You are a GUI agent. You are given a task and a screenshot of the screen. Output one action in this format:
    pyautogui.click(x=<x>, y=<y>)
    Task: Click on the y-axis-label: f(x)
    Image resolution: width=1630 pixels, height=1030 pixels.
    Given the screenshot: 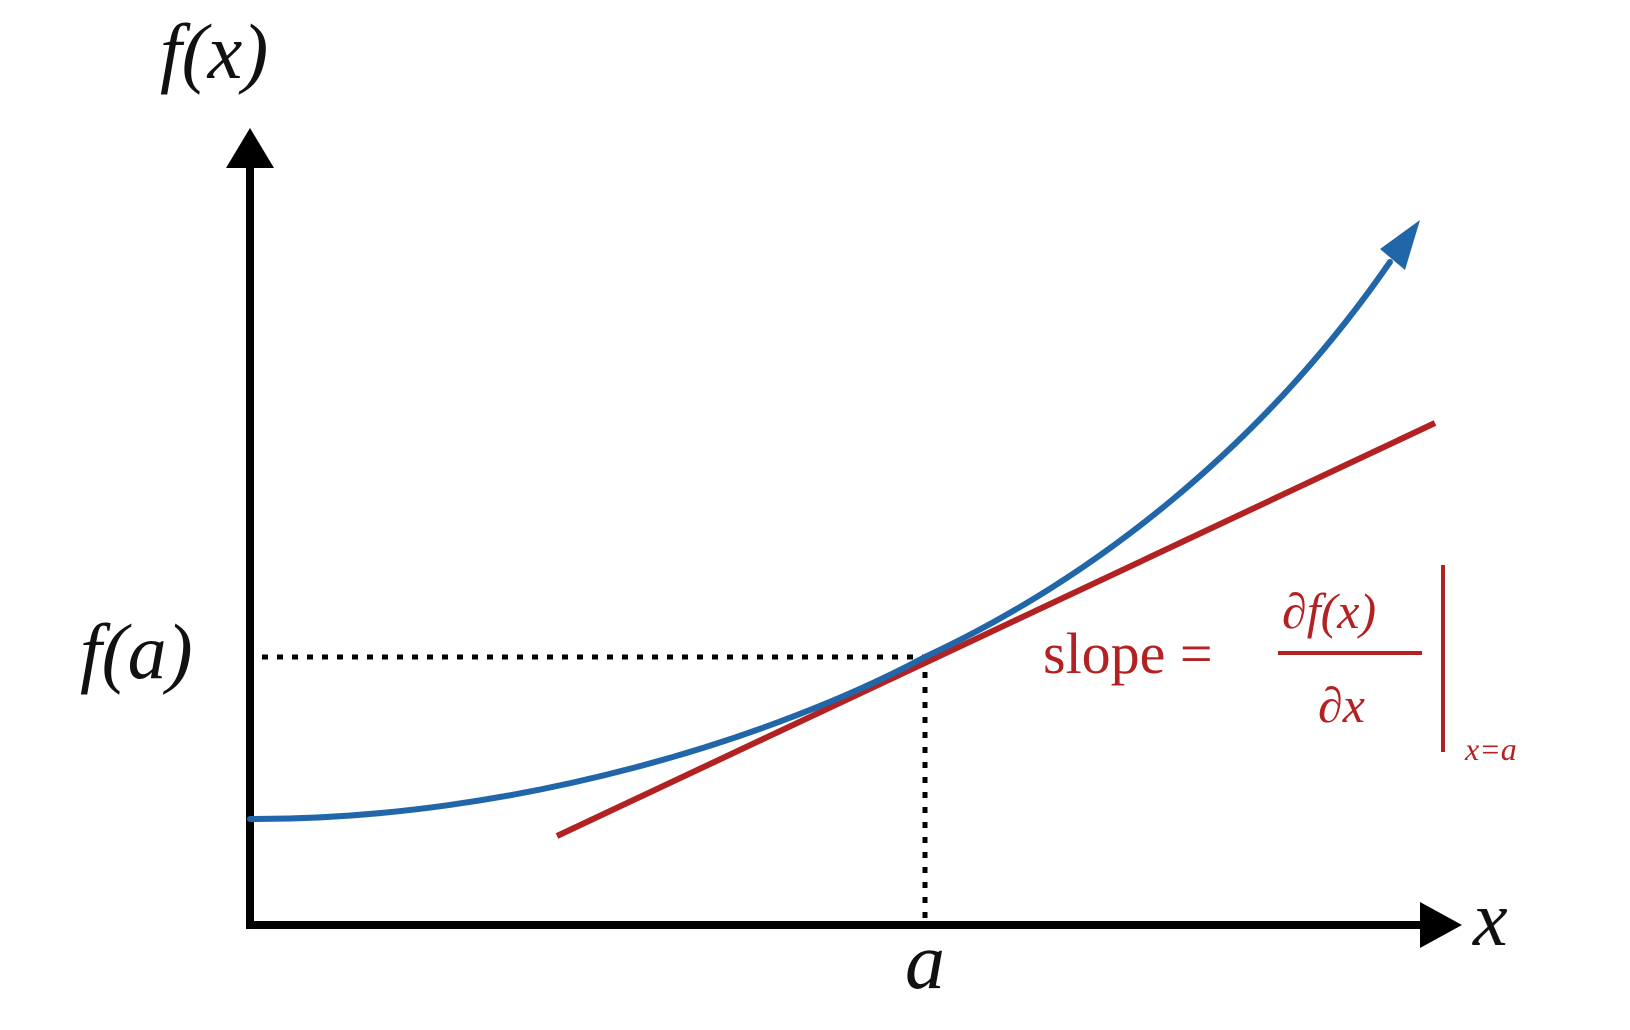 What is the action you would take?
    pyautogui.click(x=214, y=51)
    